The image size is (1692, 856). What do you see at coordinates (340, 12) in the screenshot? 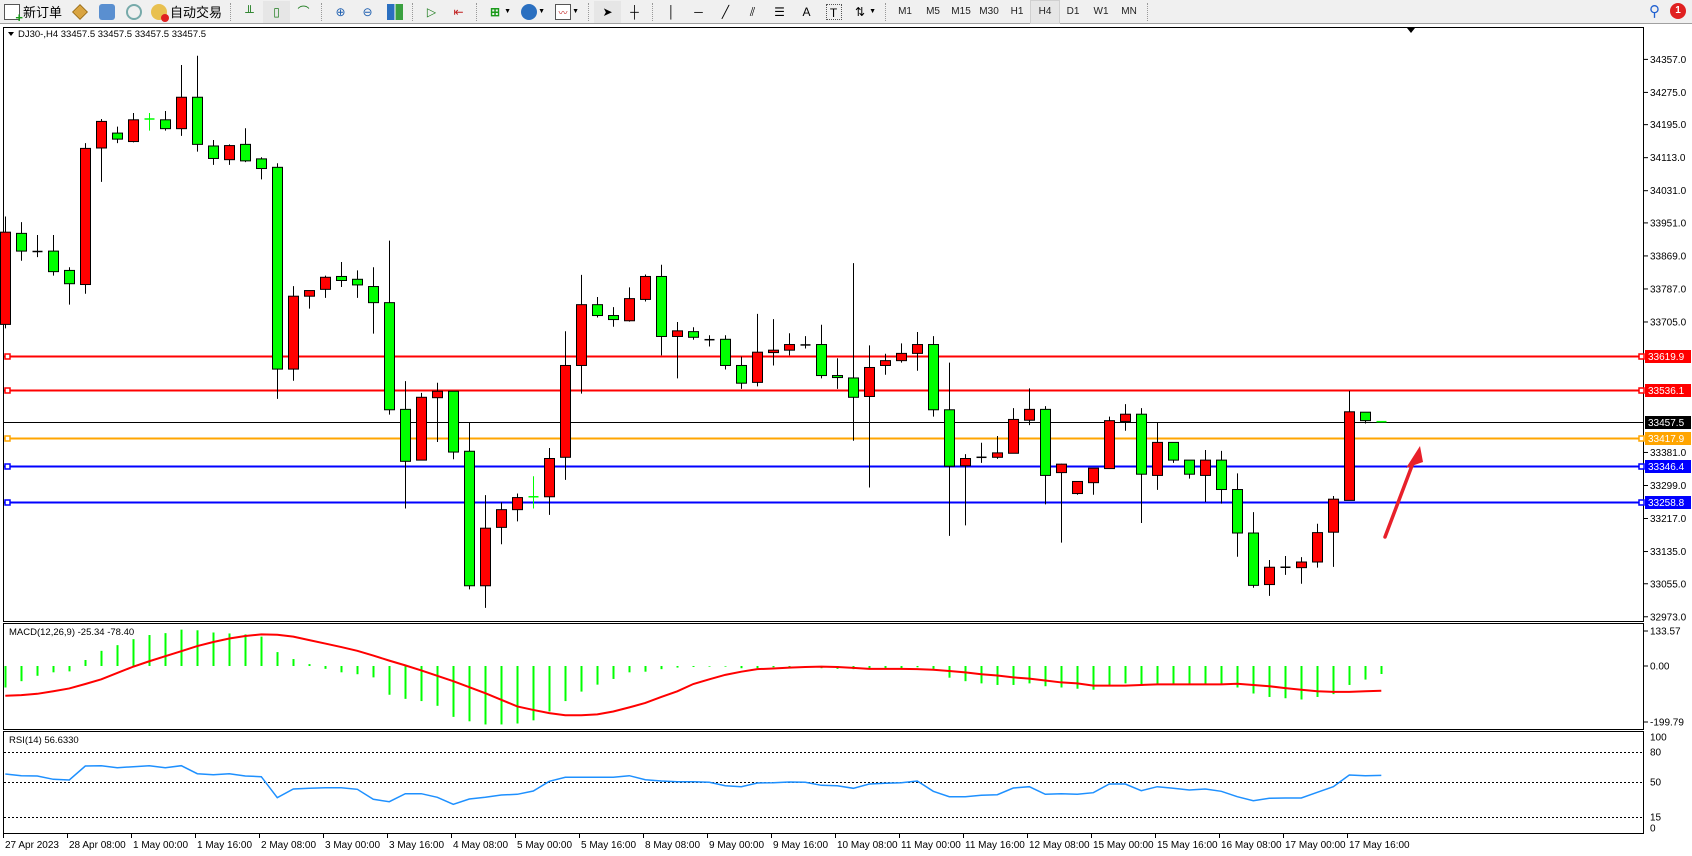
I see `zoom-in-button: ⊕` at bounding box center [340, 12].